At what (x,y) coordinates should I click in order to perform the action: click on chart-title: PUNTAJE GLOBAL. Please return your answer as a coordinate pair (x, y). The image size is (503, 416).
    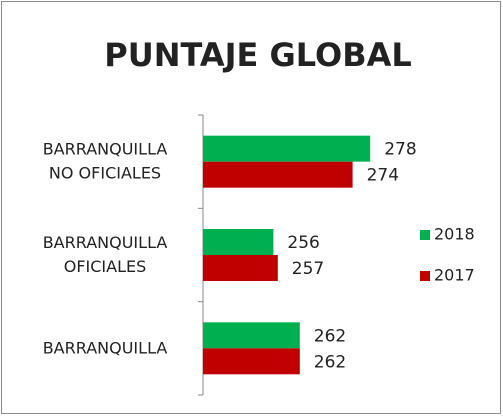
    Looking at the image, I should click on (258, 55).